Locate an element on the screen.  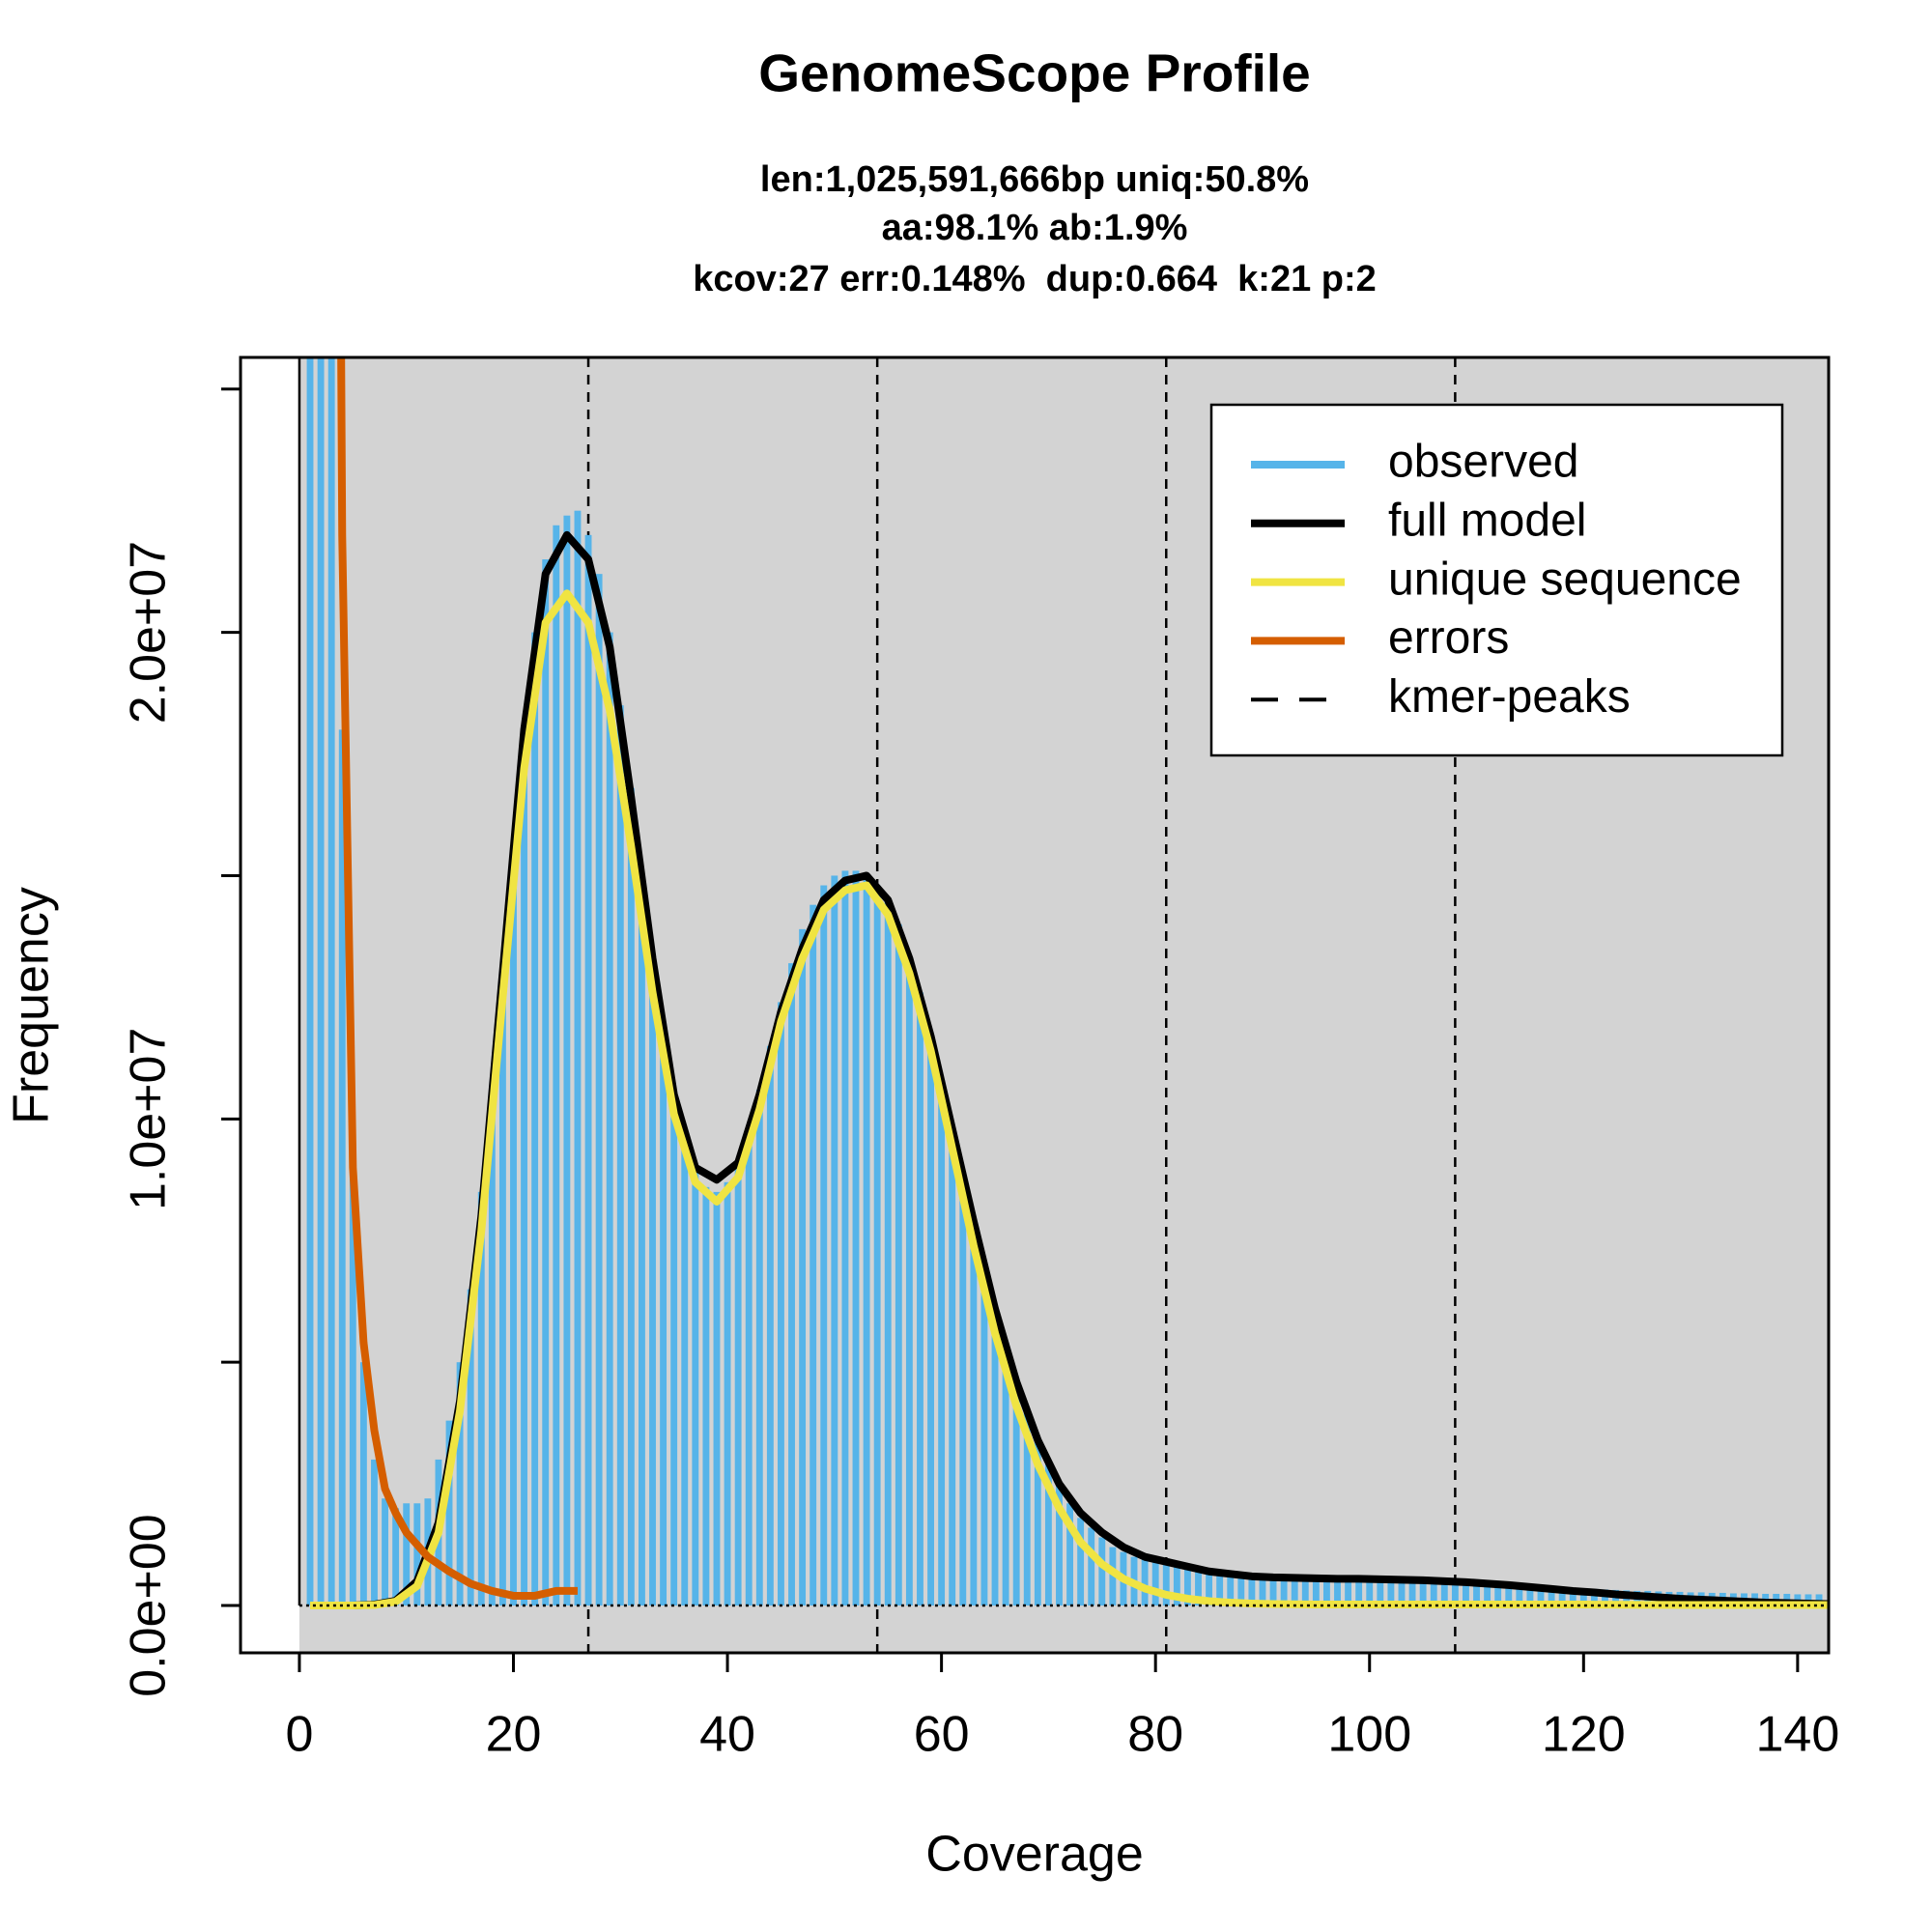
y-tick-label: 1.0e+07 is located at coordinates (149, 1119).